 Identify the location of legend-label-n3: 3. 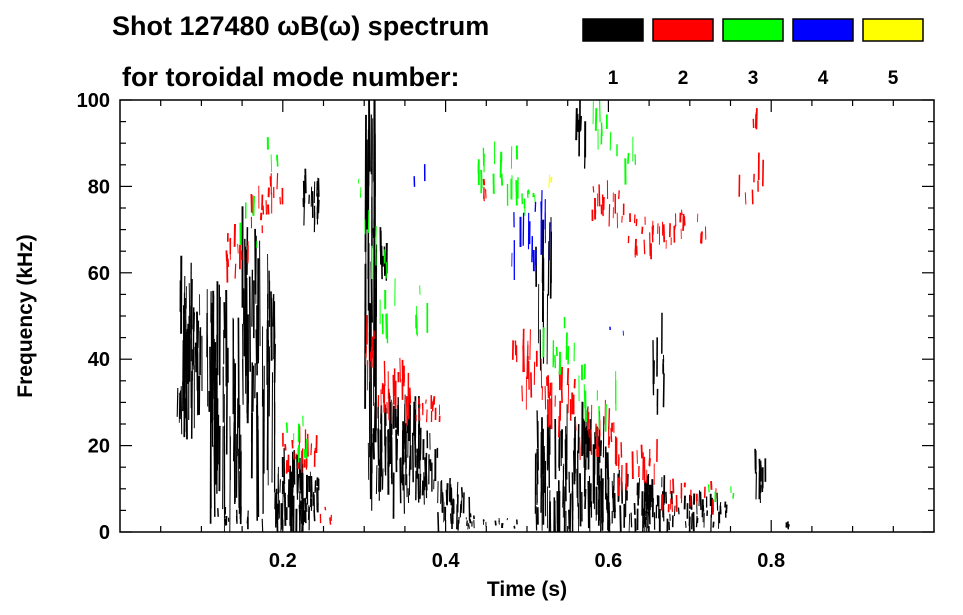
(753, 78).